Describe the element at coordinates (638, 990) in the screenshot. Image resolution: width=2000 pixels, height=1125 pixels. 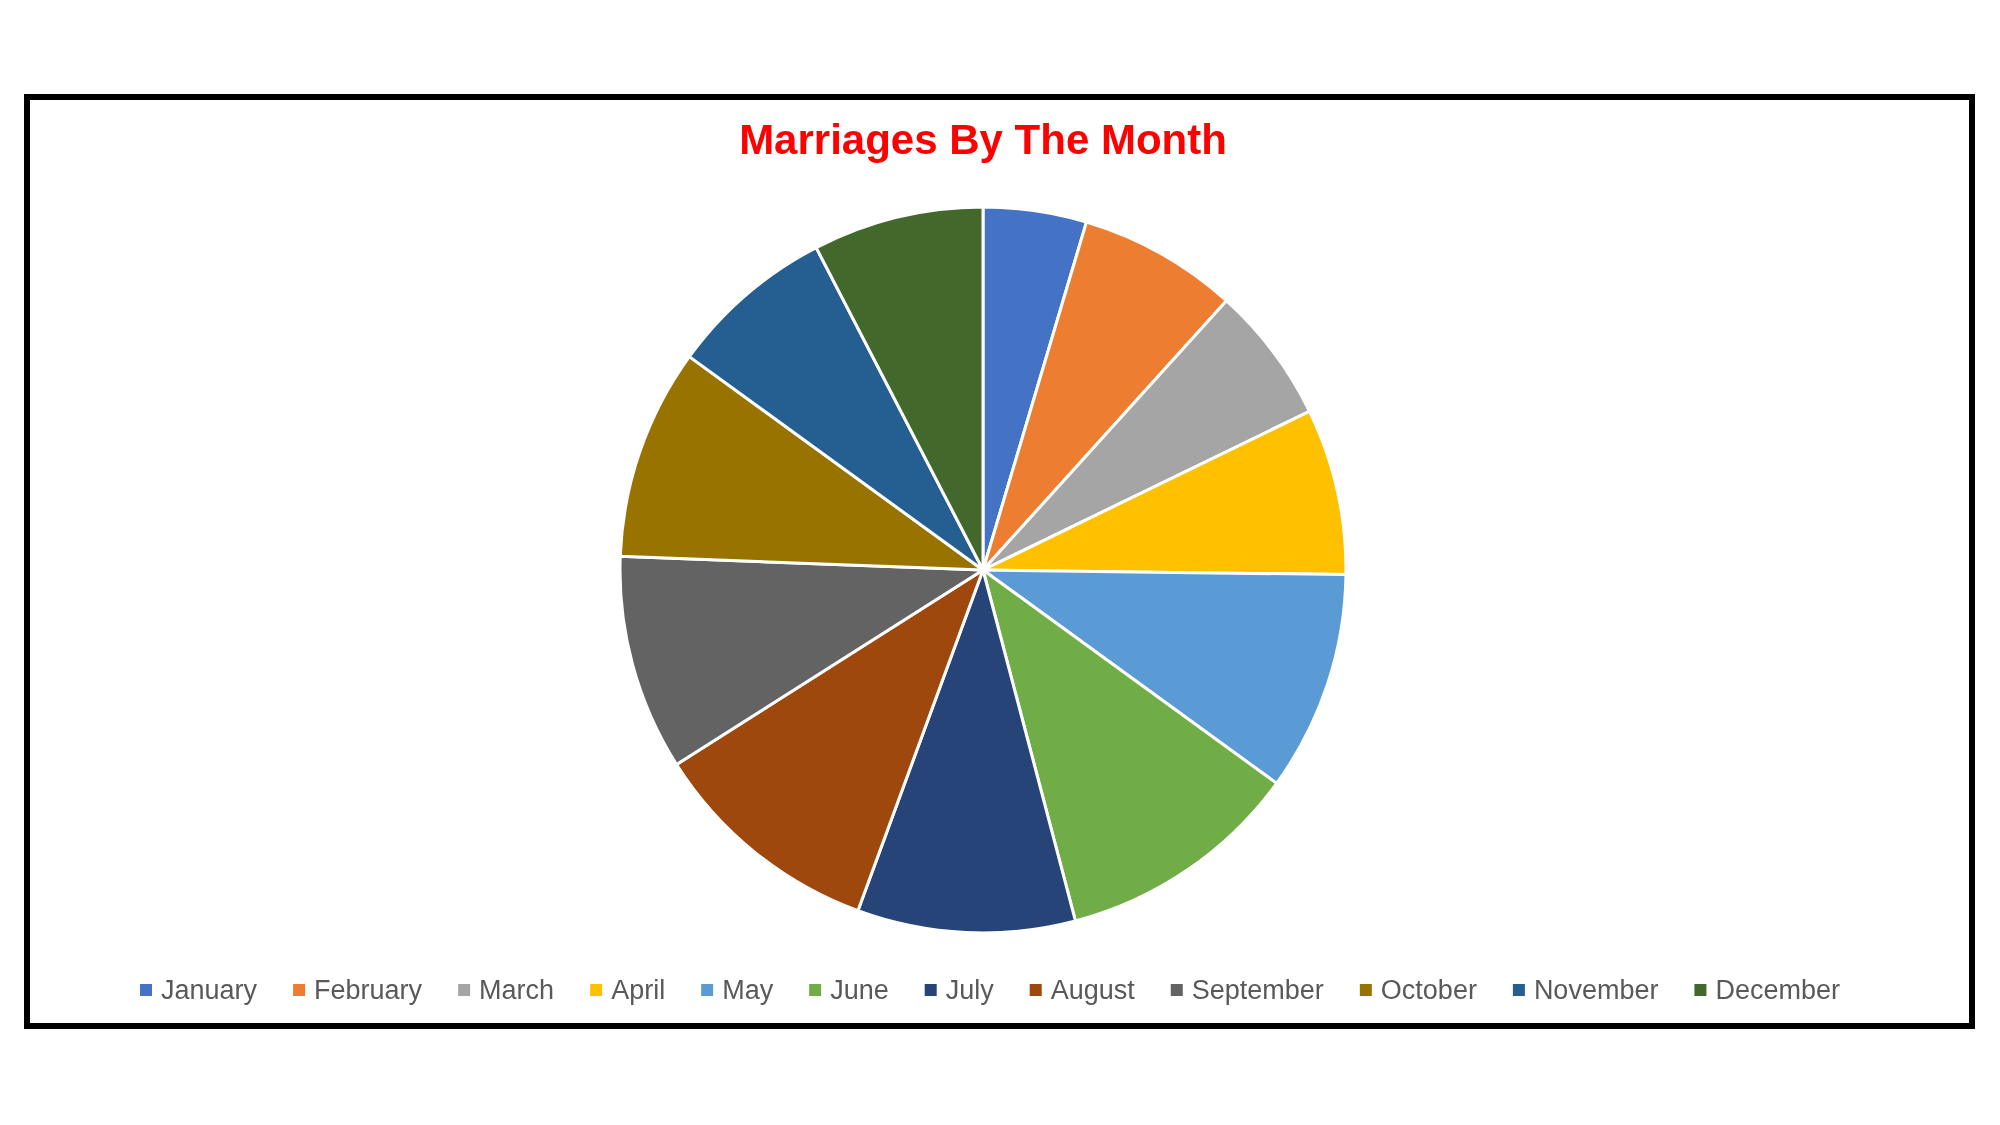
I see `legend-label: April` at that location.